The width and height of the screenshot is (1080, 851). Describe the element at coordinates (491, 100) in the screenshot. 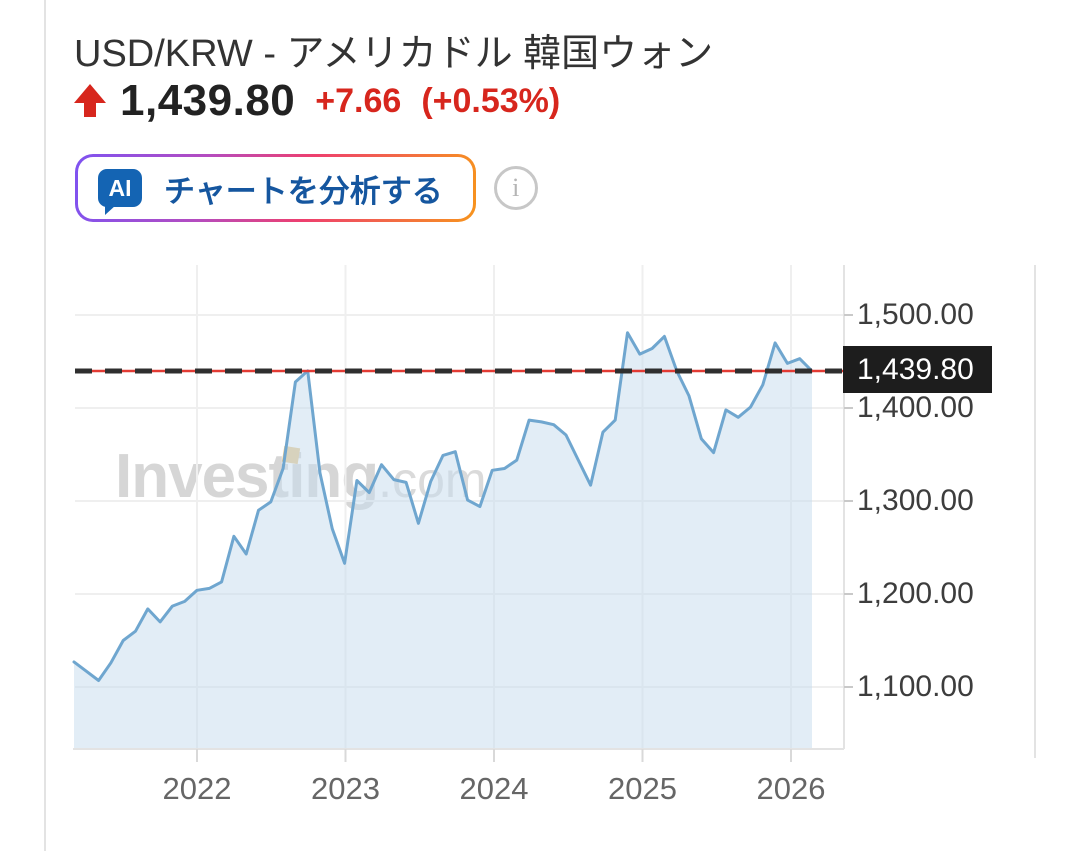

I see `price-change-percent: (+0.53%)` at that location.